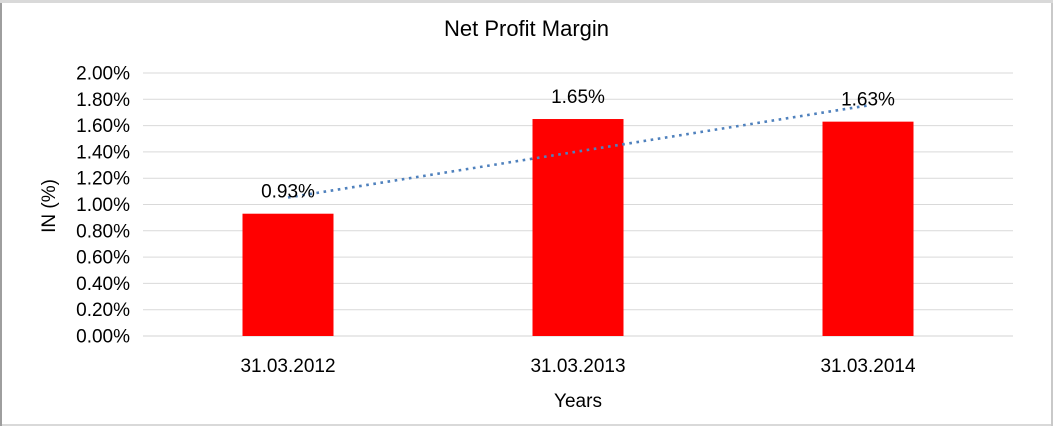 This screenshot has height=426, width=1053. What do you see at coordinates (103, 231) in the screenshot?
I see `y-tick-label: 0.80%` at bounding box center [103, 231].